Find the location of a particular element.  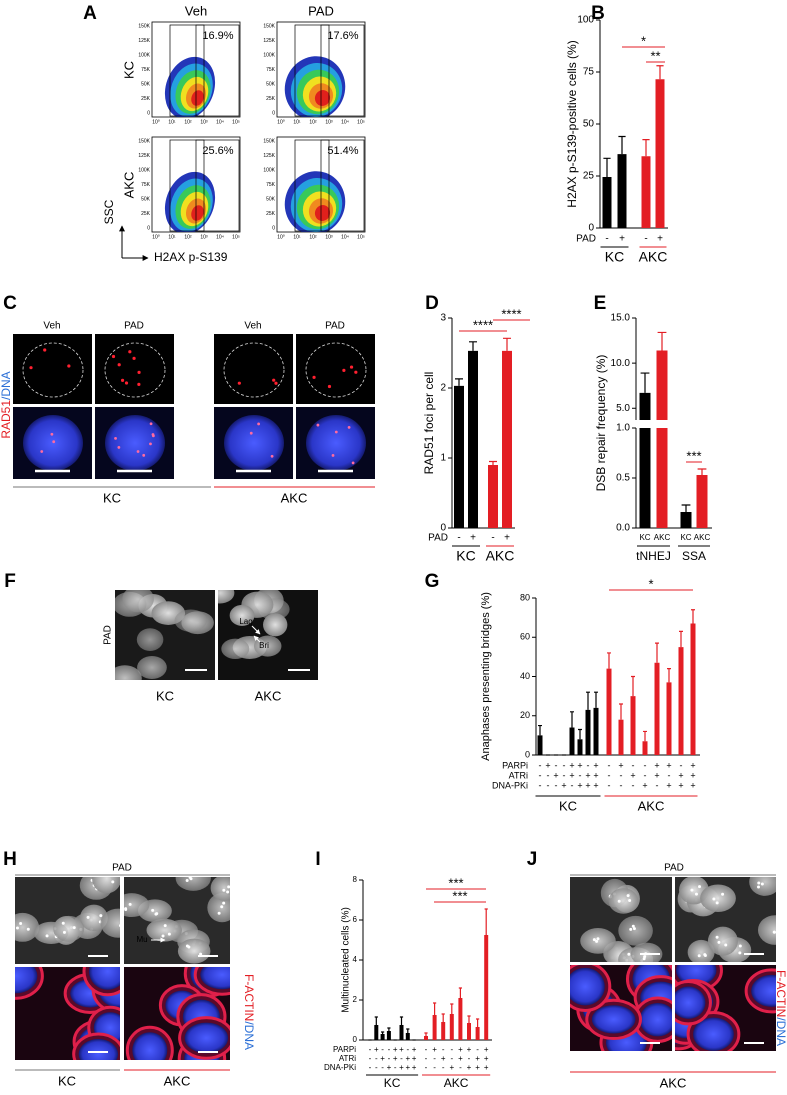

axis-tick-label: 10² is located at coordinates (188, 122).